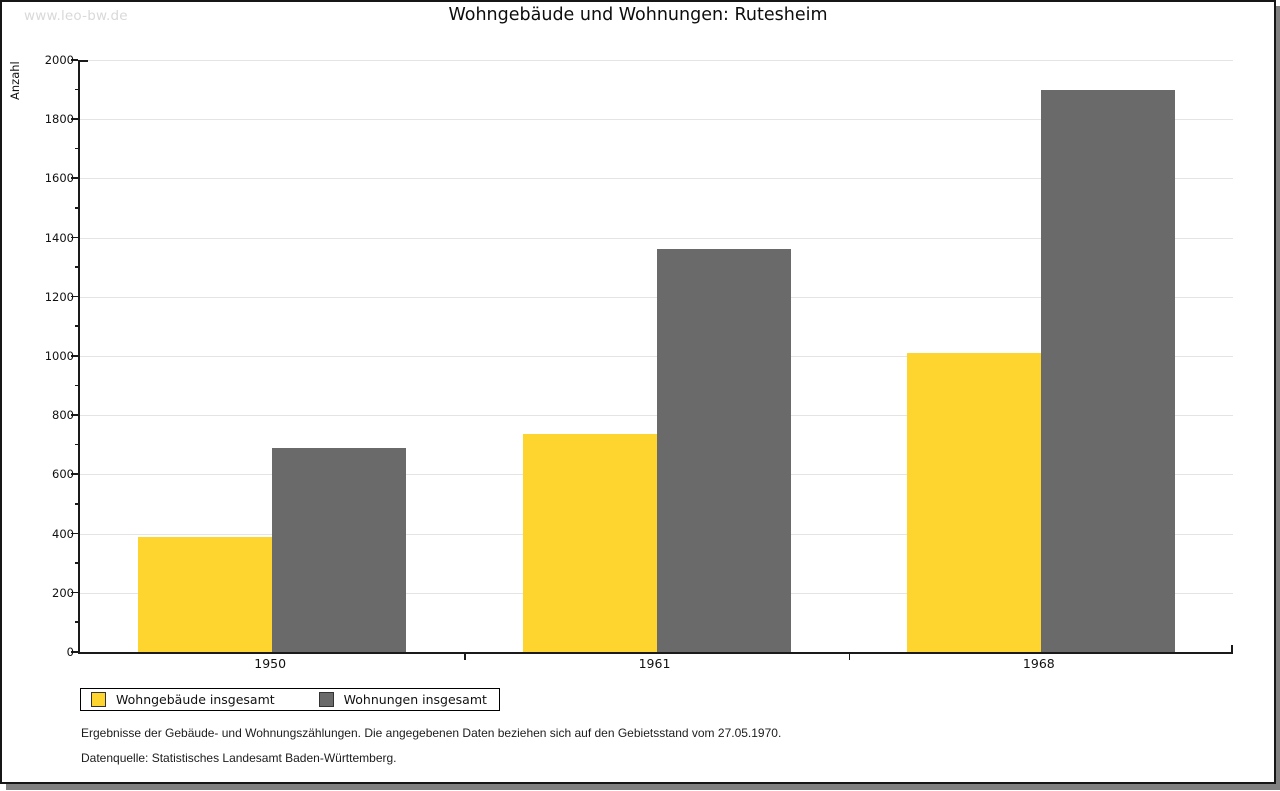 The width and height of the screenshot is (1280, 791). I want to click on y-tick-label-200: 200, so click(63, 592).